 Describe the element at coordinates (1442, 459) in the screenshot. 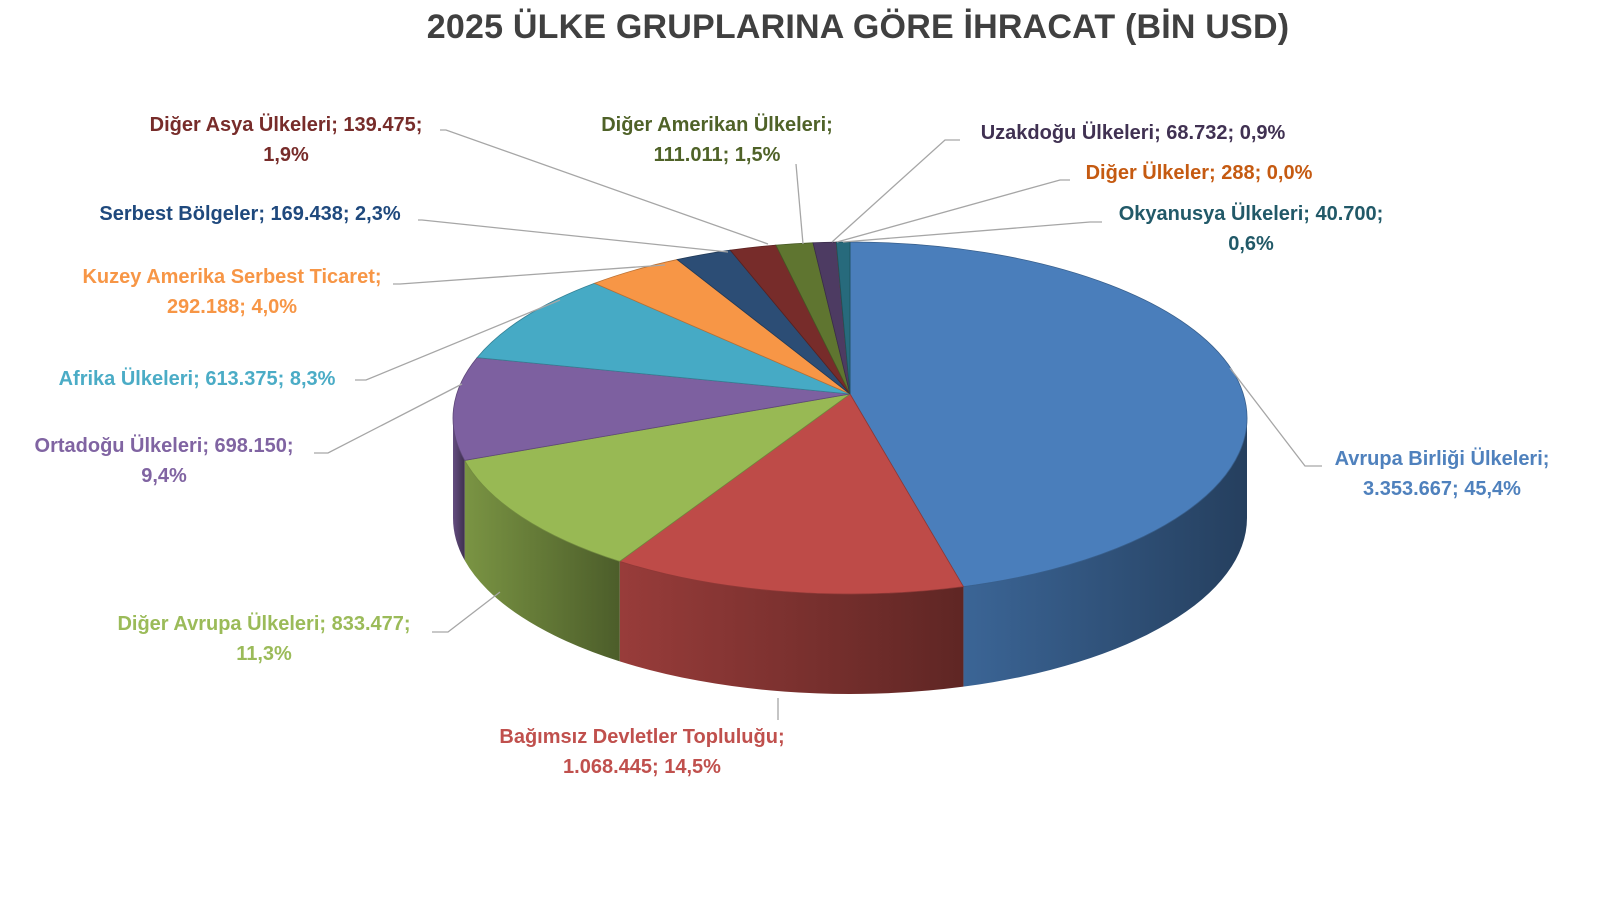

I see `data-label-line: Avrupa Birliği Ülkeleri;` at that location.